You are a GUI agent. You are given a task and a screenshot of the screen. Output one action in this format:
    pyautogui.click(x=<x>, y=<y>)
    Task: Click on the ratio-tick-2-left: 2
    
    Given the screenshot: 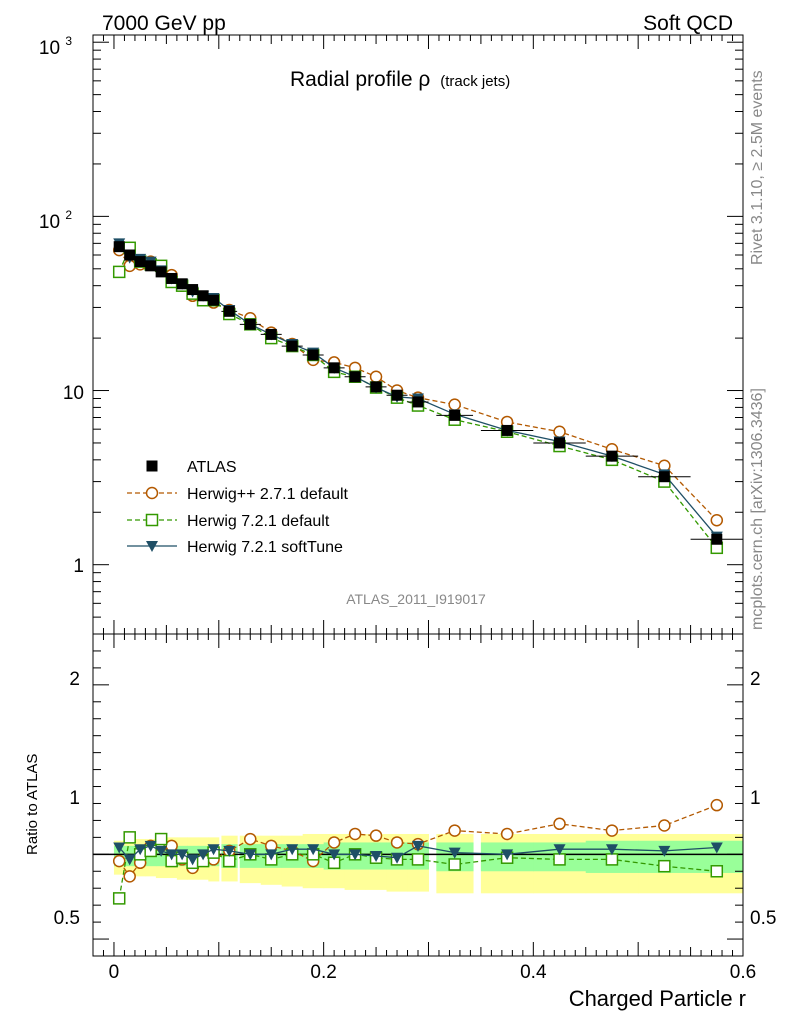 What is the action you would take?
    pyautogui.click(x=74, y=679)
    